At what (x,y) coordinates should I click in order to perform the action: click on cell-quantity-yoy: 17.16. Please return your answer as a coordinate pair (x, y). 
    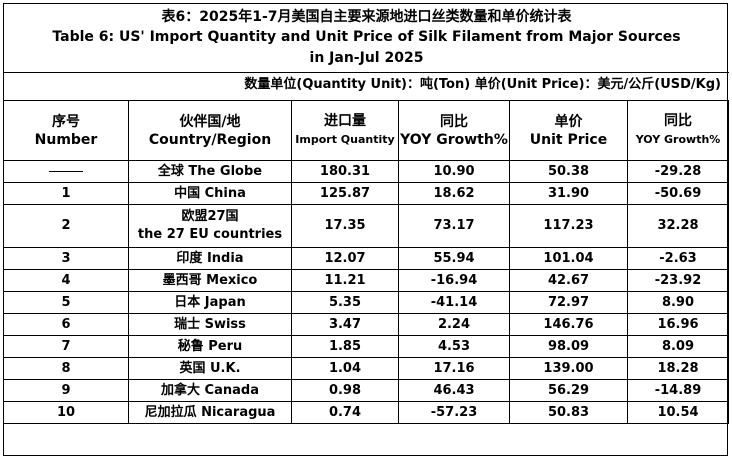
    Looking at the image, I should click on (454, 368).